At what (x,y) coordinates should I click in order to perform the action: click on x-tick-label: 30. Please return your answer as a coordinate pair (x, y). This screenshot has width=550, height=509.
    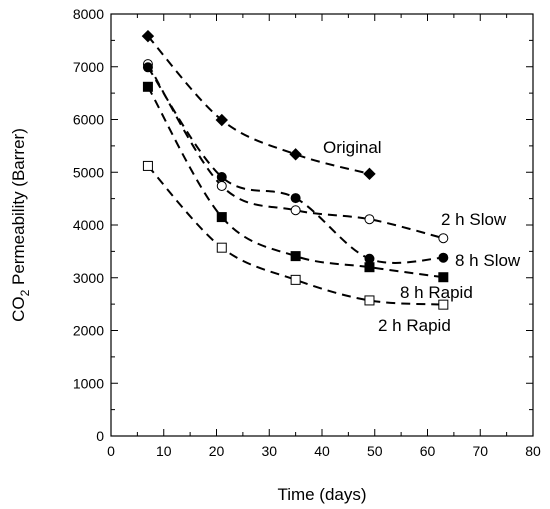
    Looking at the image, I should click on (269, 451).